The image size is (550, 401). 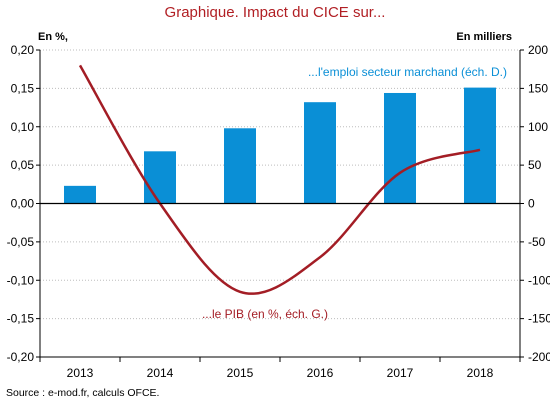 I want to click on right-tick-label: -150, so click(x=539, y=319).